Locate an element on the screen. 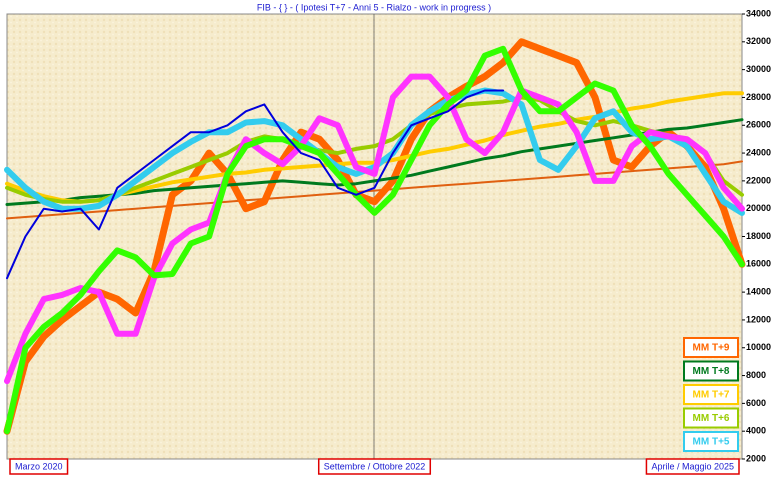 The width and height of the screenshot is (782, 482). legend-label: MM T+7 is located at coordinates (711, 395).